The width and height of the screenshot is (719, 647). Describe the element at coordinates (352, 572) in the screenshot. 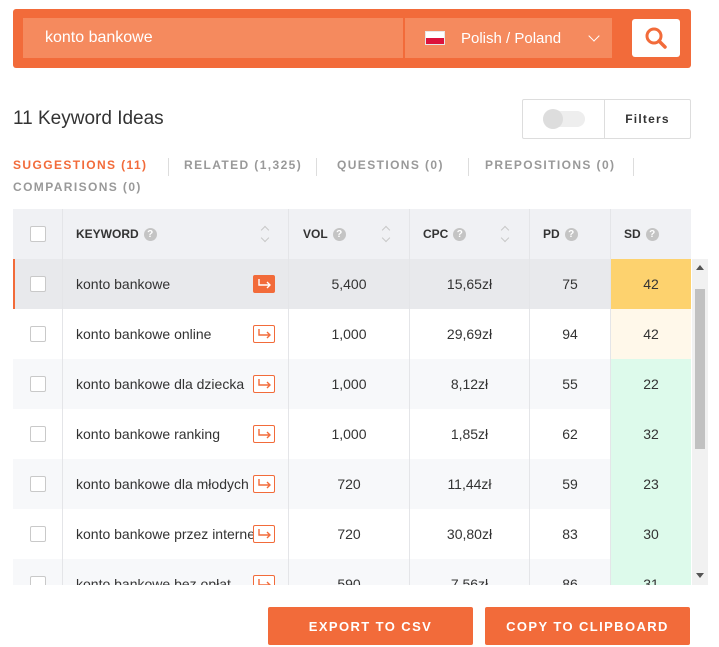

I see `table-row: konto bankowe bez opłat 590 7,56zł 86 31` at that location.